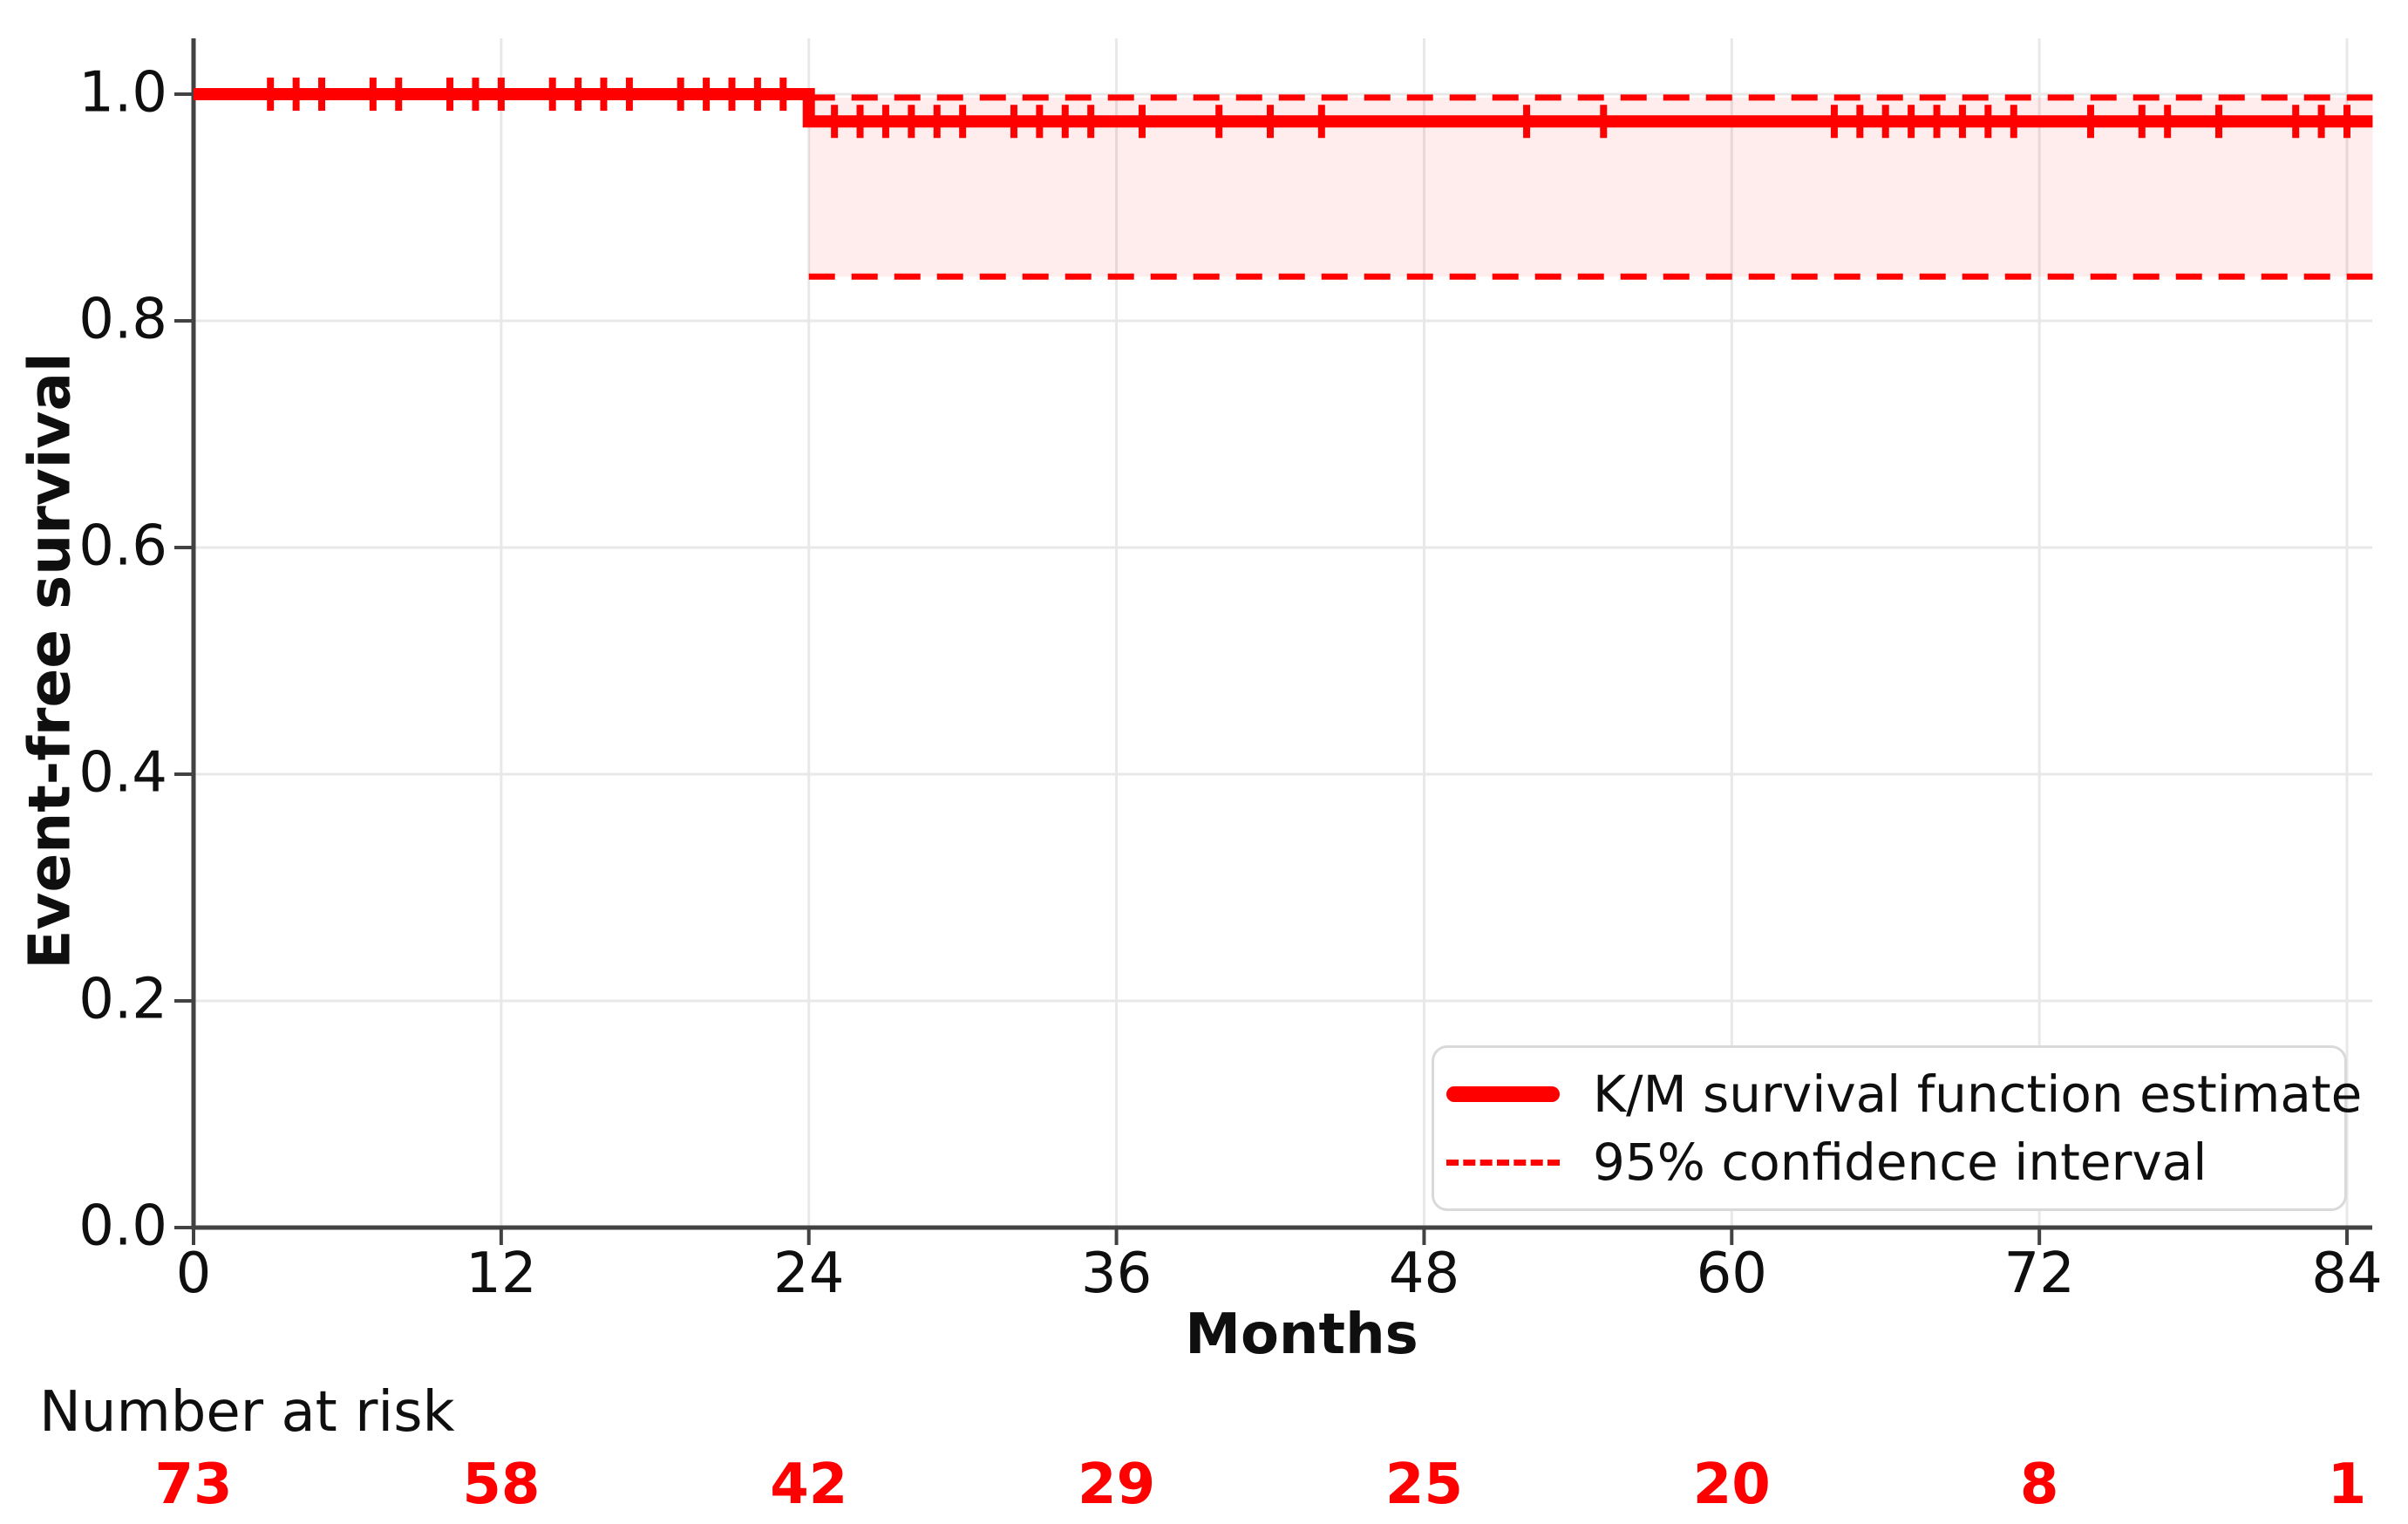  I want to click on legend-entry-ci: 95% confidence interval, so click(1886, 1162).